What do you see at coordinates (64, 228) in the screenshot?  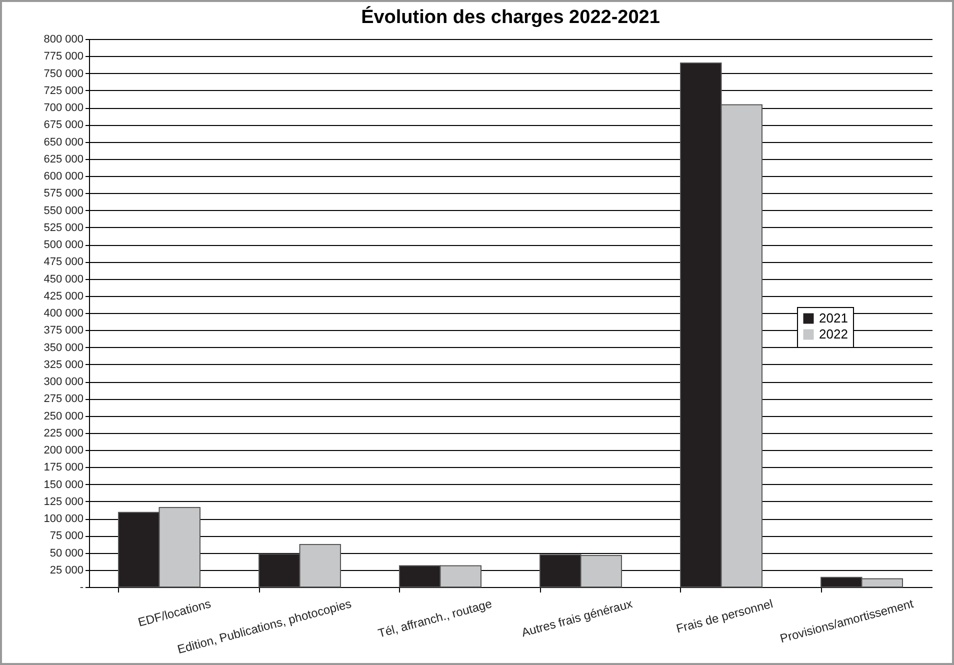 I see `y-tick-label: 525 000` at bounding box center [64, 228].